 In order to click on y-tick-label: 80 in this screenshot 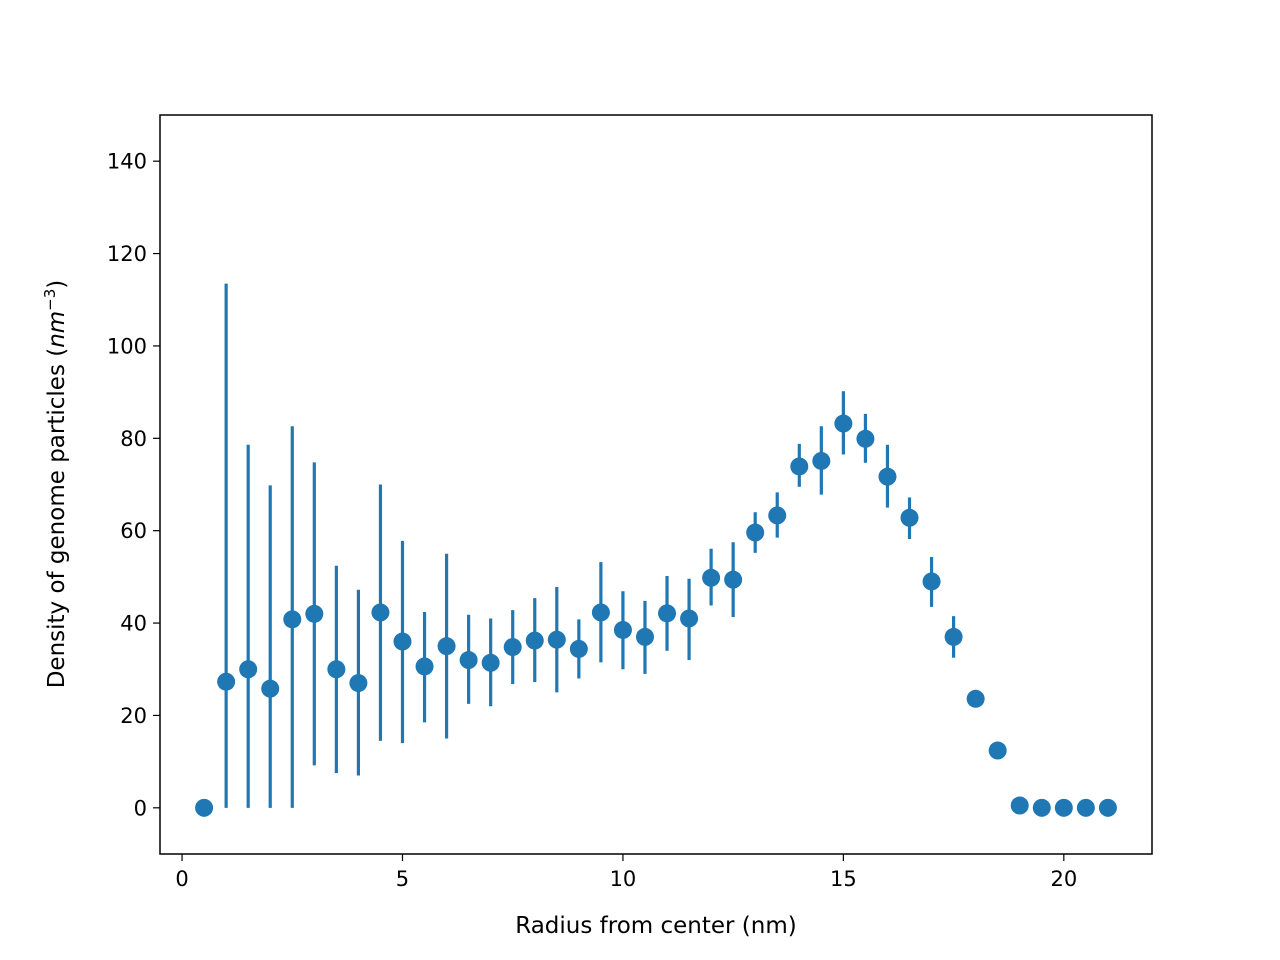, I will do `click(133, 439)`.